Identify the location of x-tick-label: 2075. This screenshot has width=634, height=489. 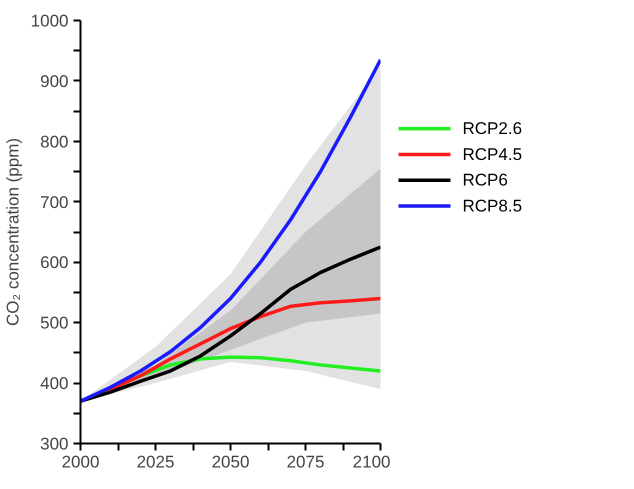
(305, 462).